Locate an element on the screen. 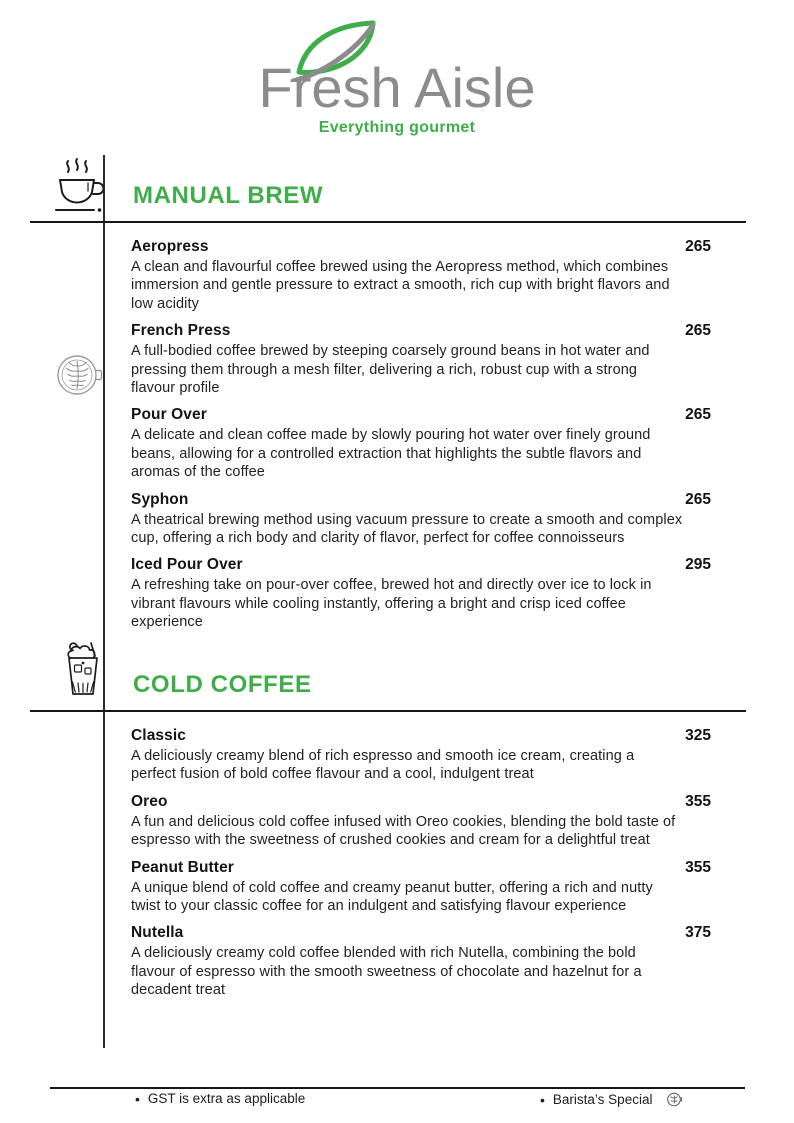 This screenshot has height=1123, width=794. latte-art-cup-icon is located at coordinates (80, 375).